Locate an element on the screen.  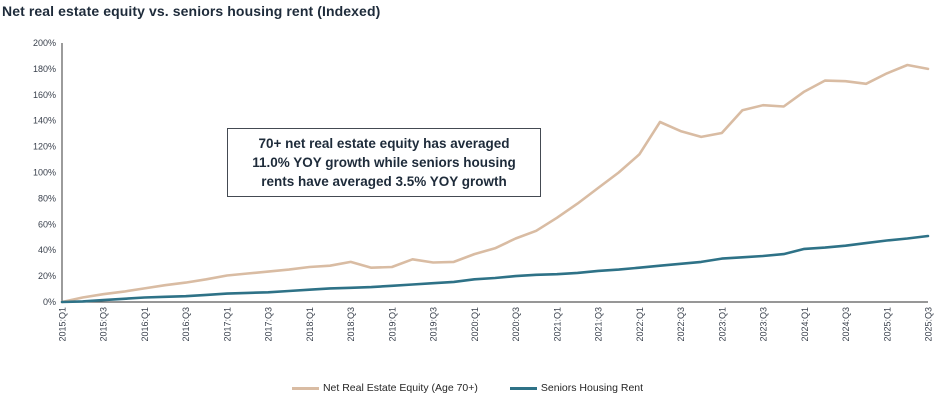
x-tick-label: 2019:Q3 is located at coordinates (434, 324).